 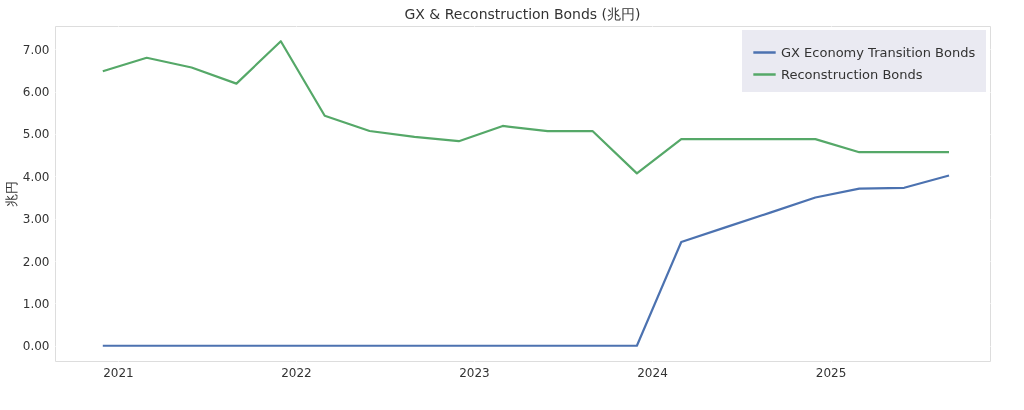 What do you see at coordinates (36, 49) in the screenshot?
I see `y-tick-label: 7.00` at bounding box center [36, 49].